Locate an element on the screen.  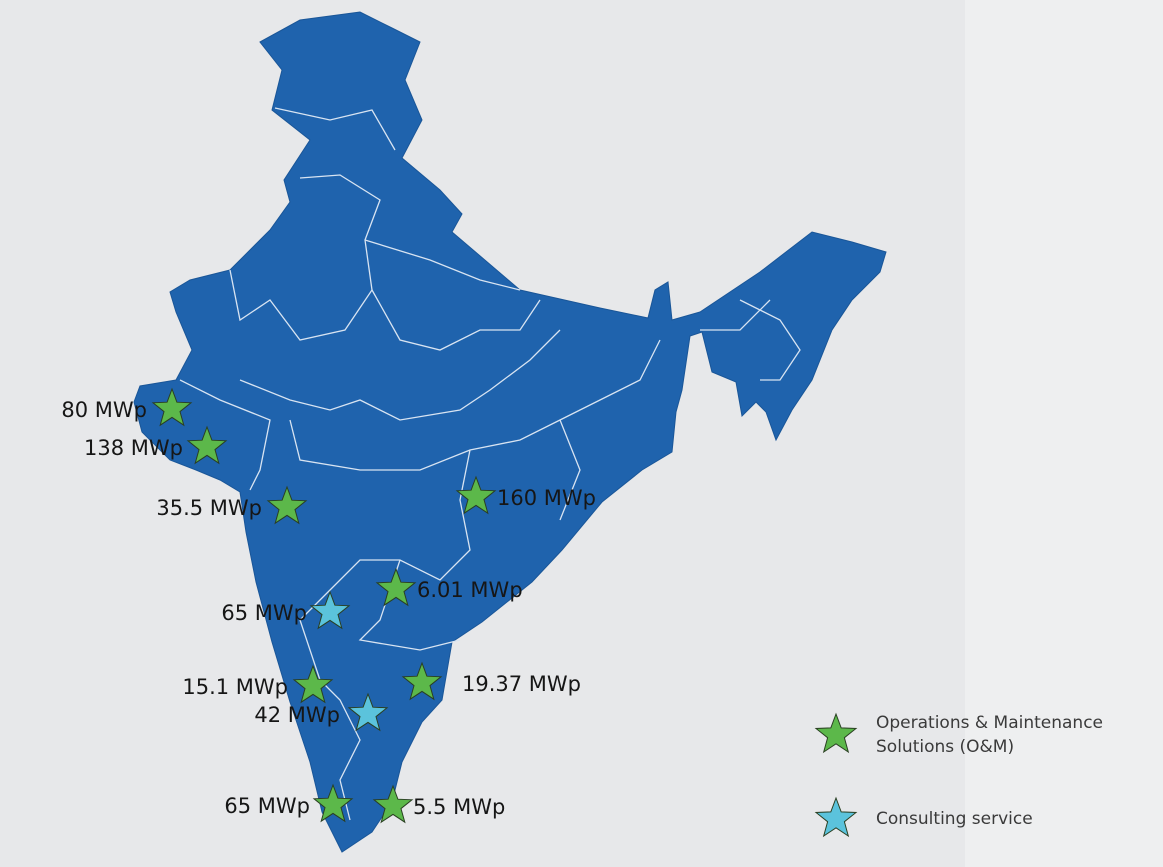
marker-label: 15.1 MWp is located at coordinates (235, 687).